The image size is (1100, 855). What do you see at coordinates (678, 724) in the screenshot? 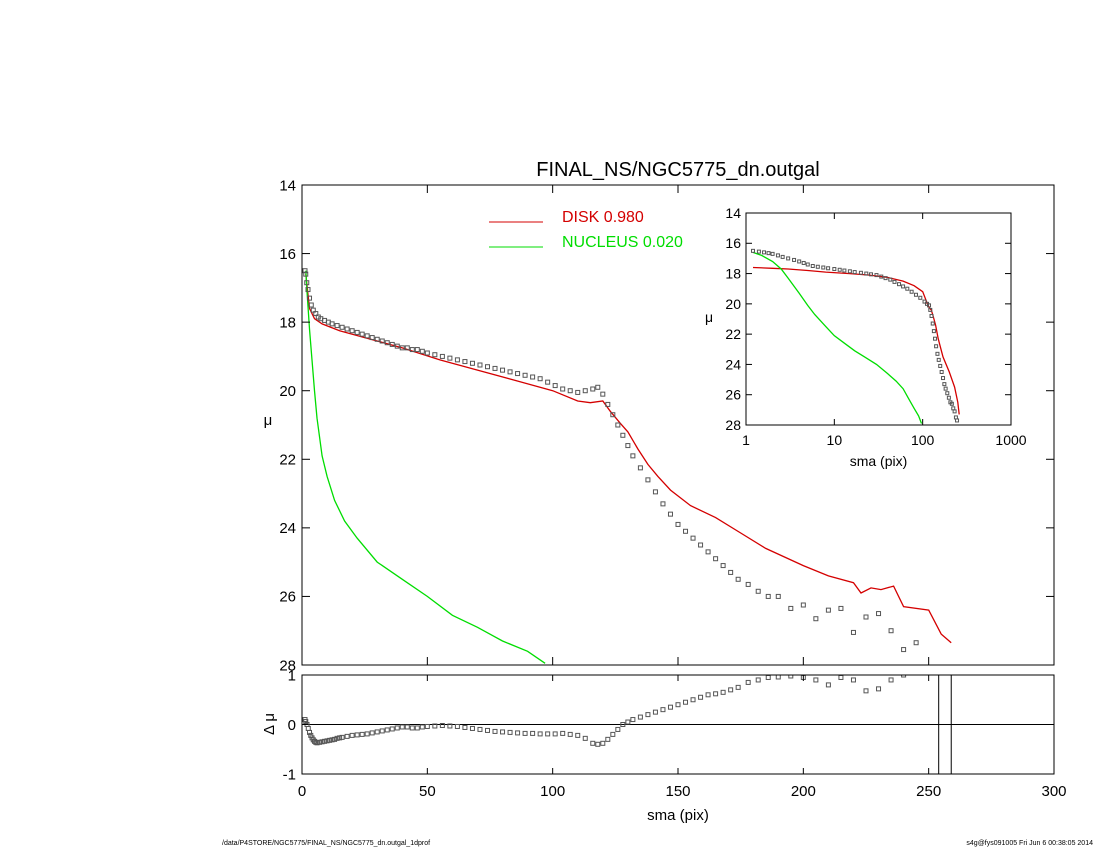
I see `clip-res-plot-area` at bounding box center [678, 724].